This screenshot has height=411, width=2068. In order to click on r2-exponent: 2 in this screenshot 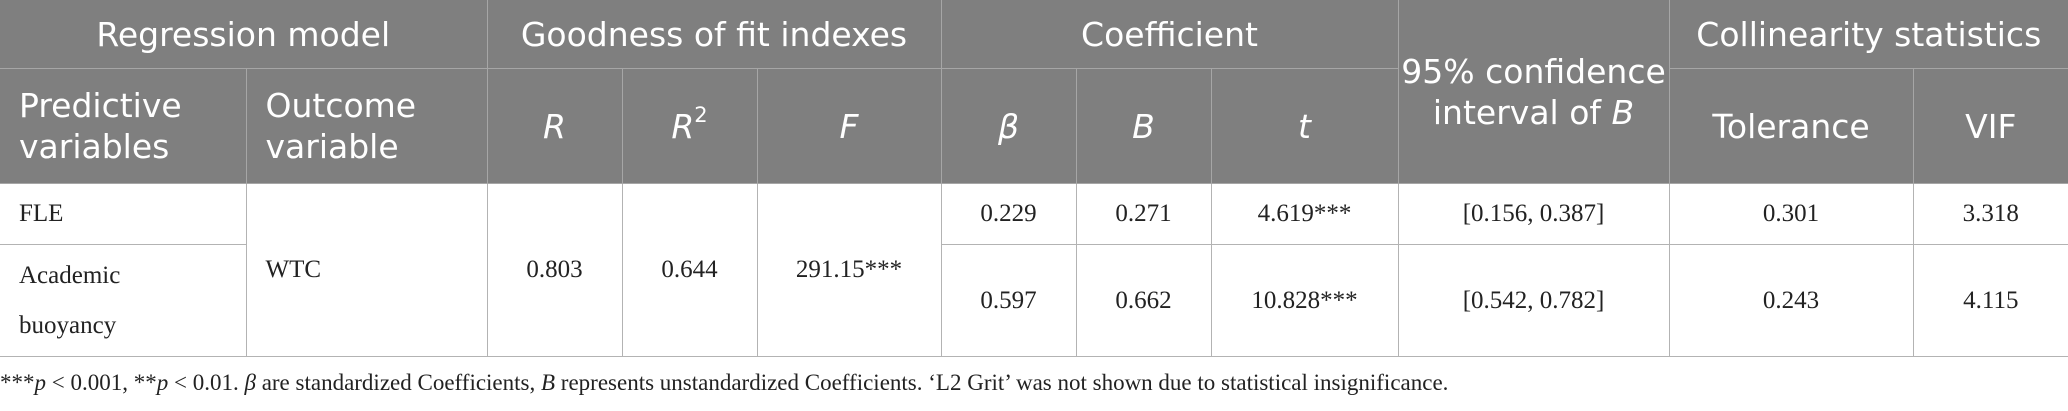, I will do `click(701, 114)`.